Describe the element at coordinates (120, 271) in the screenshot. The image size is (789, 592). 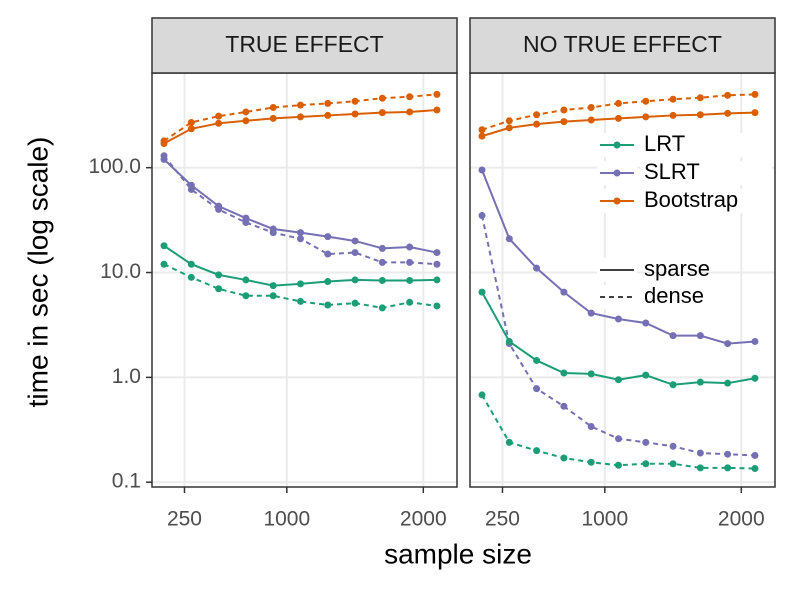
I see `y-tick-label: 10.0` at that location.